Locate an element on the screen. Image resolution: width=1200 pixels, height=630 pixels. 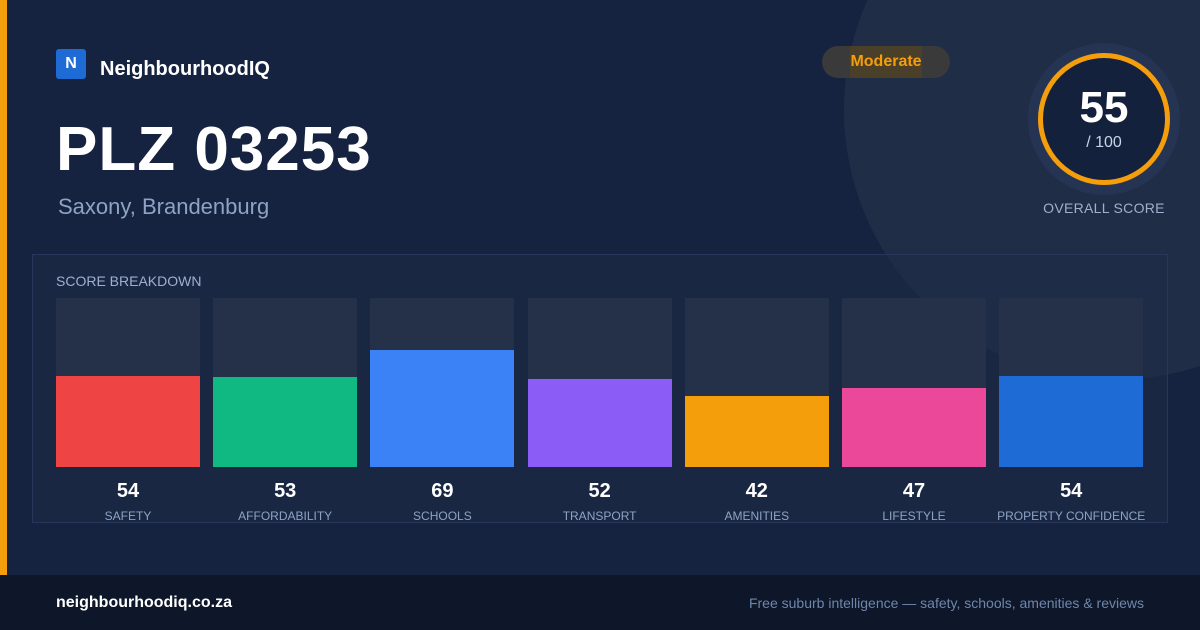
score-bar-label: LIFESTYLE is located at coordinates (914, 516).